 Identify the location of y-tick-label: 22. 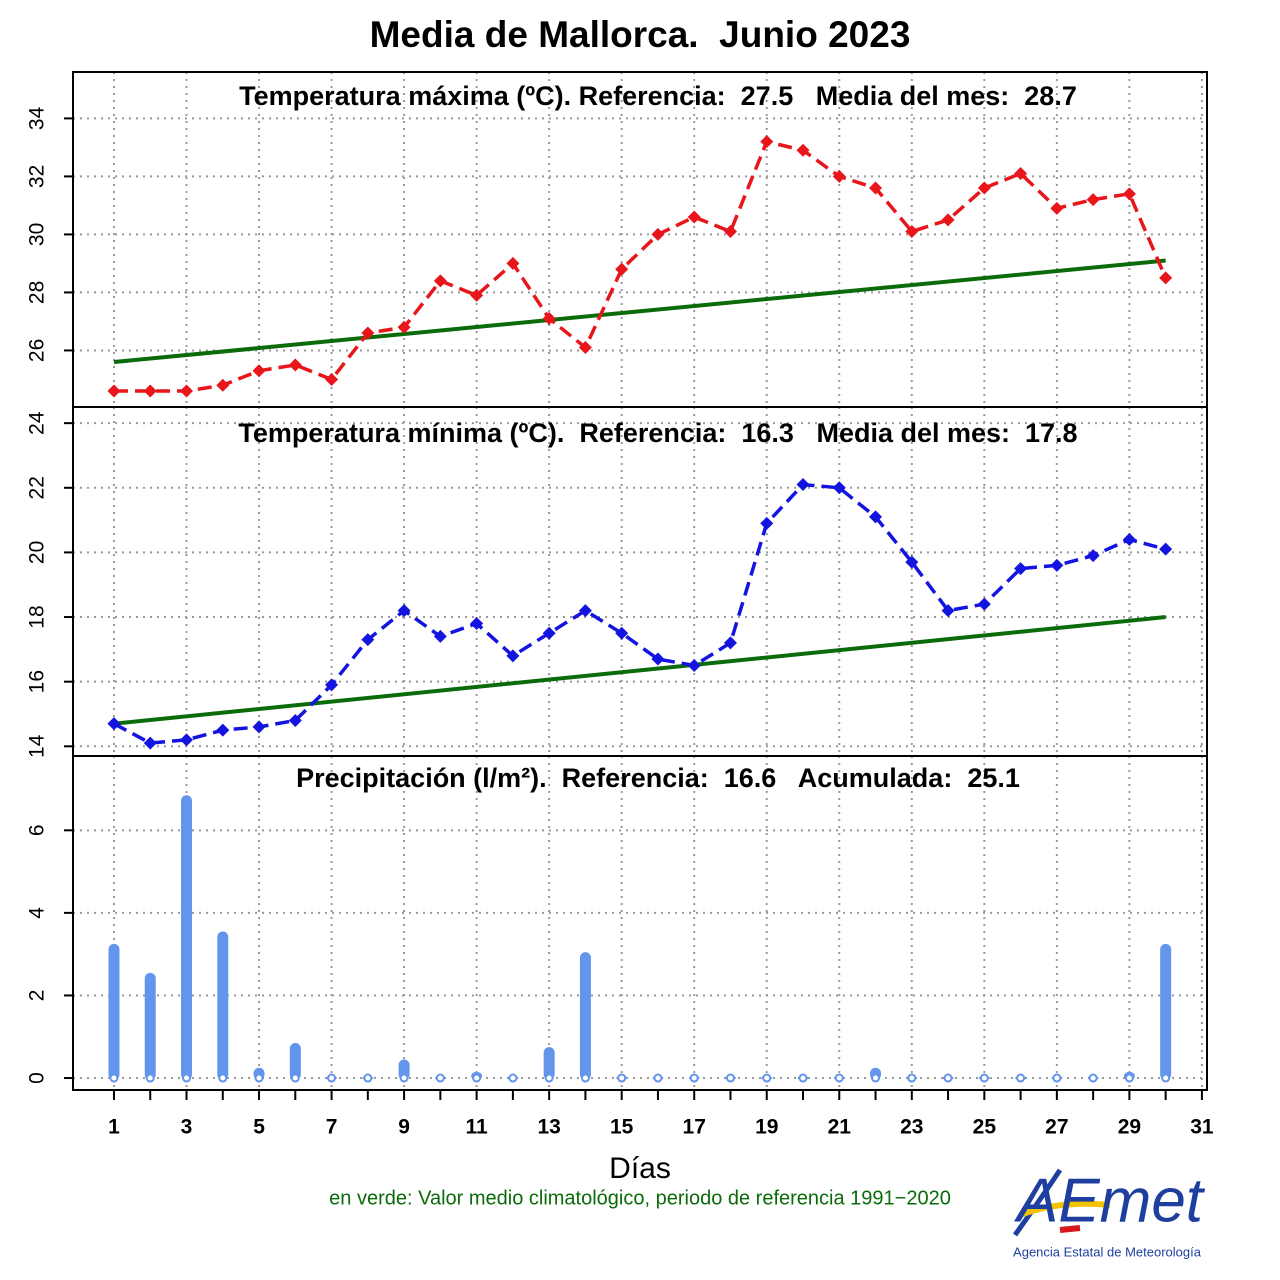
(37, 487).